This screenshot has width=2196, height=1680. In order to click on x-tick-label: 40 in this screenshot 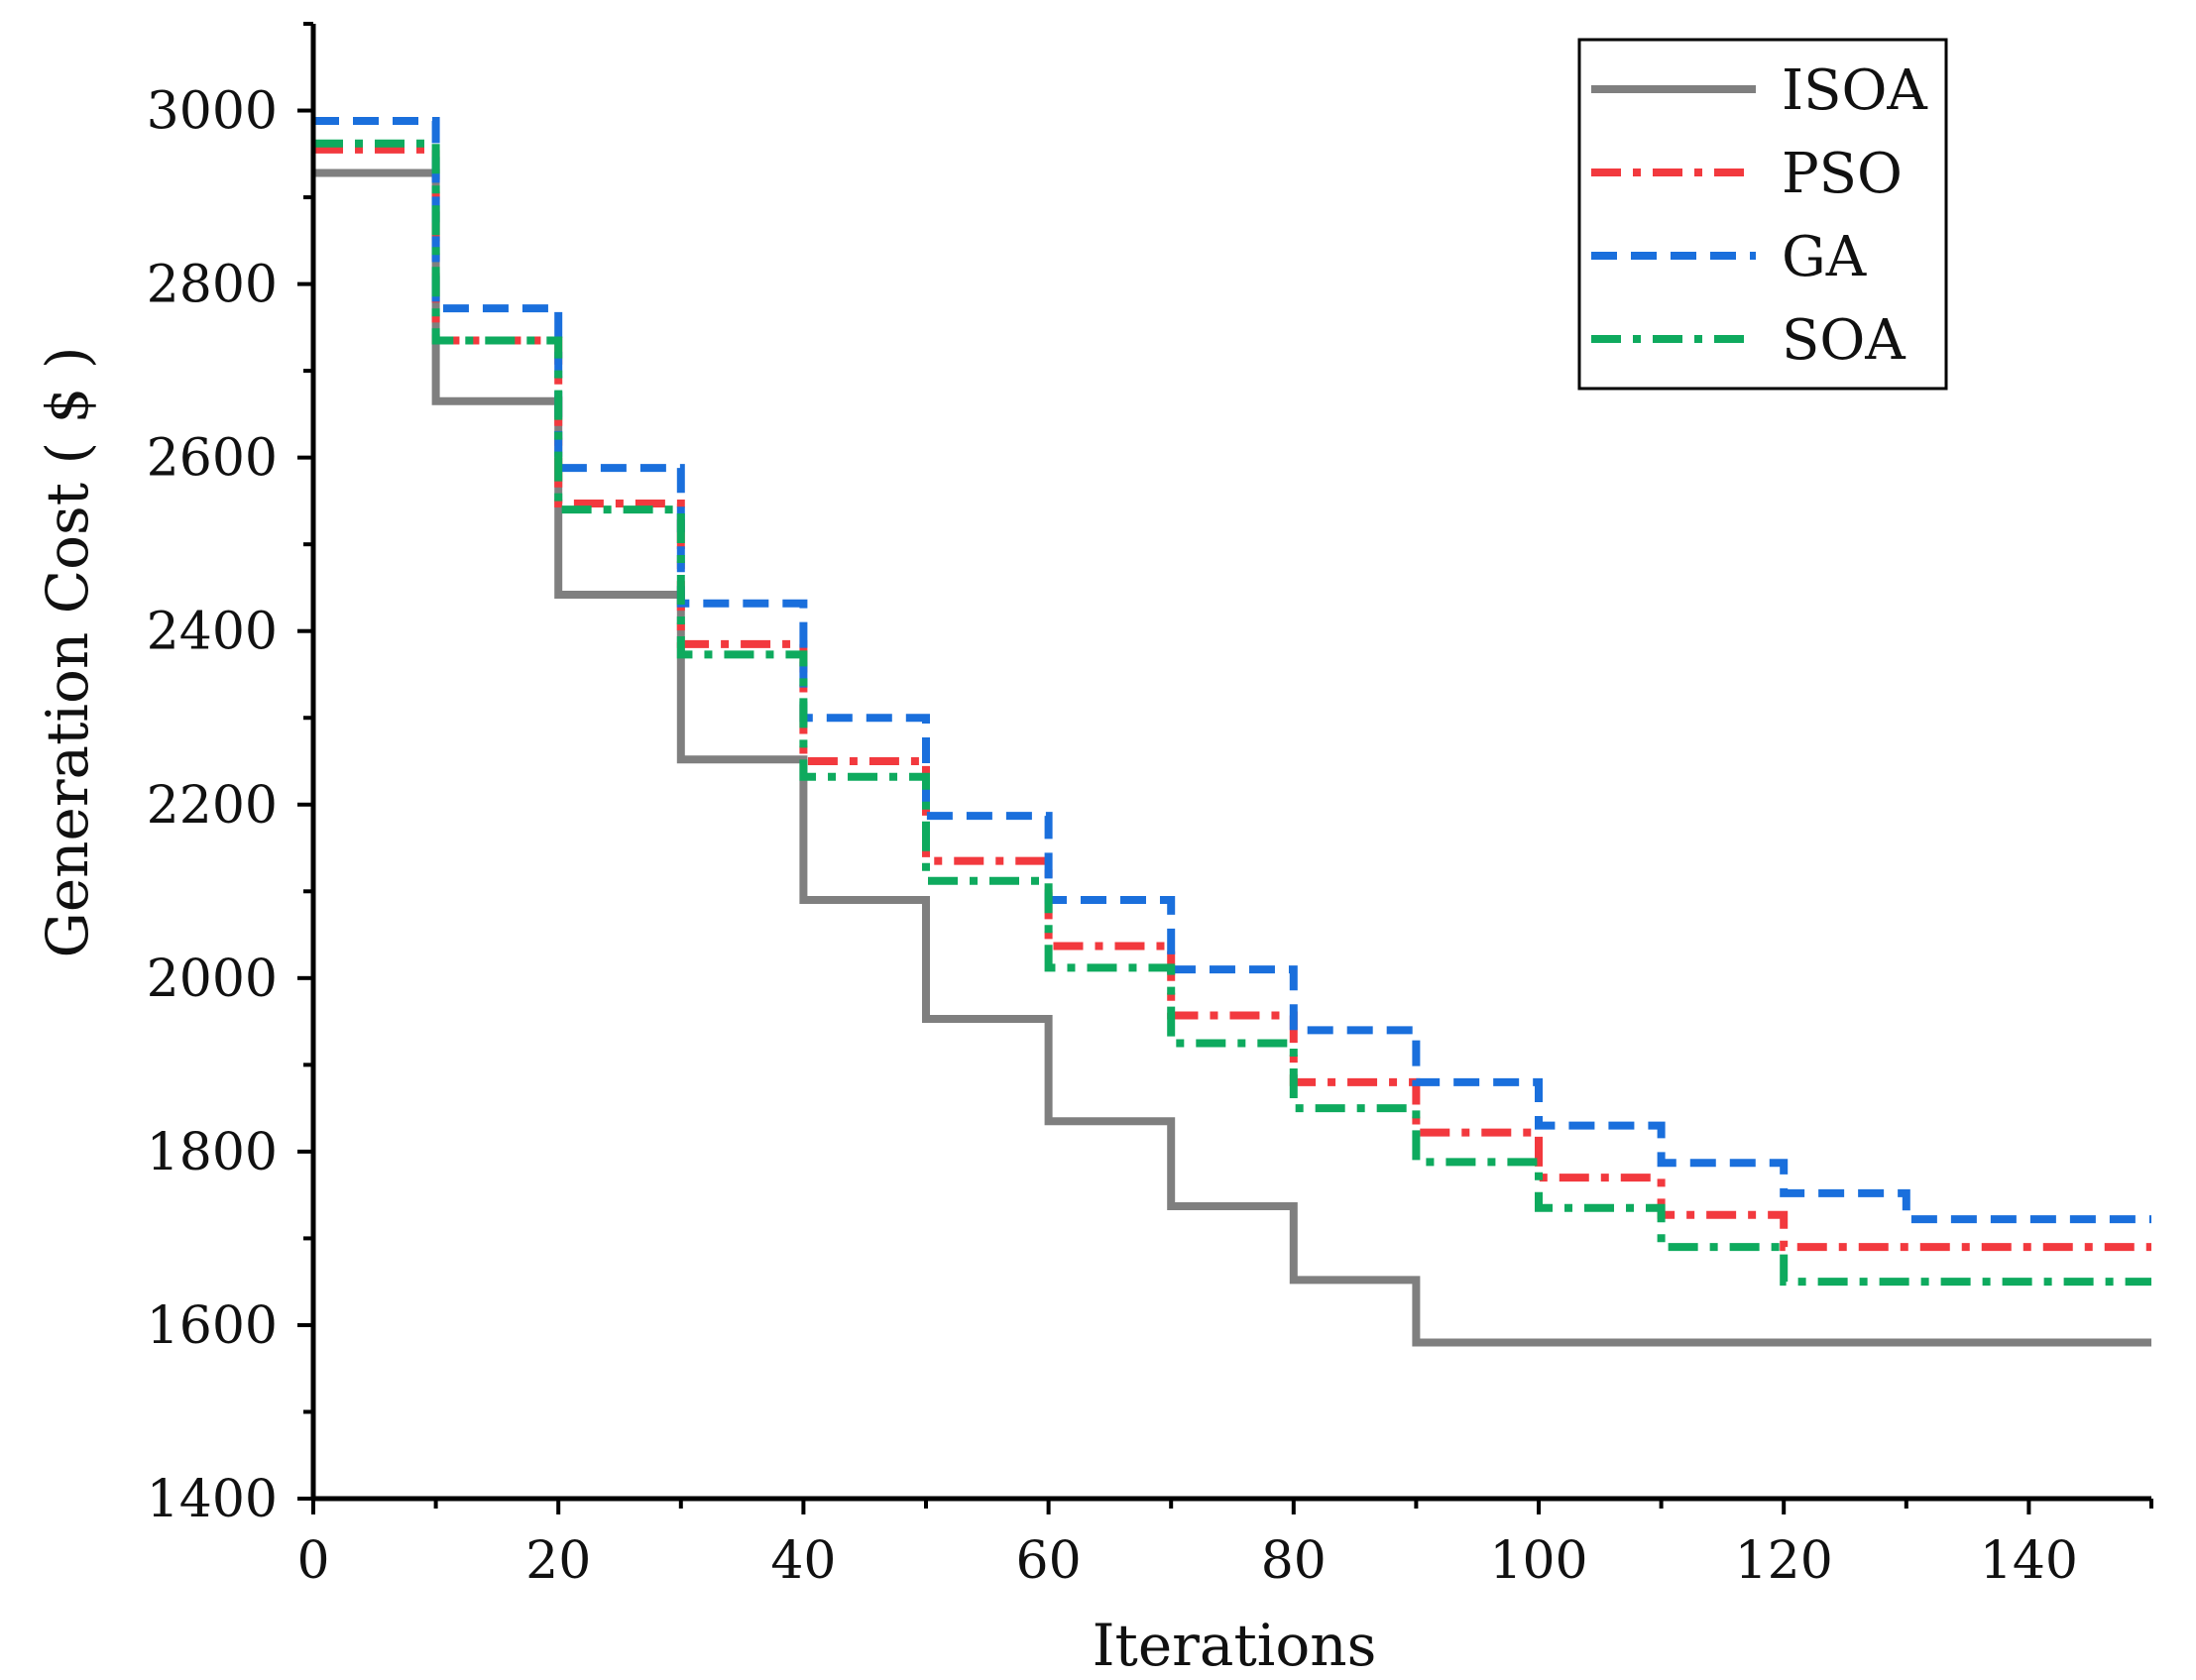, I will do `click(803, 1561)`.